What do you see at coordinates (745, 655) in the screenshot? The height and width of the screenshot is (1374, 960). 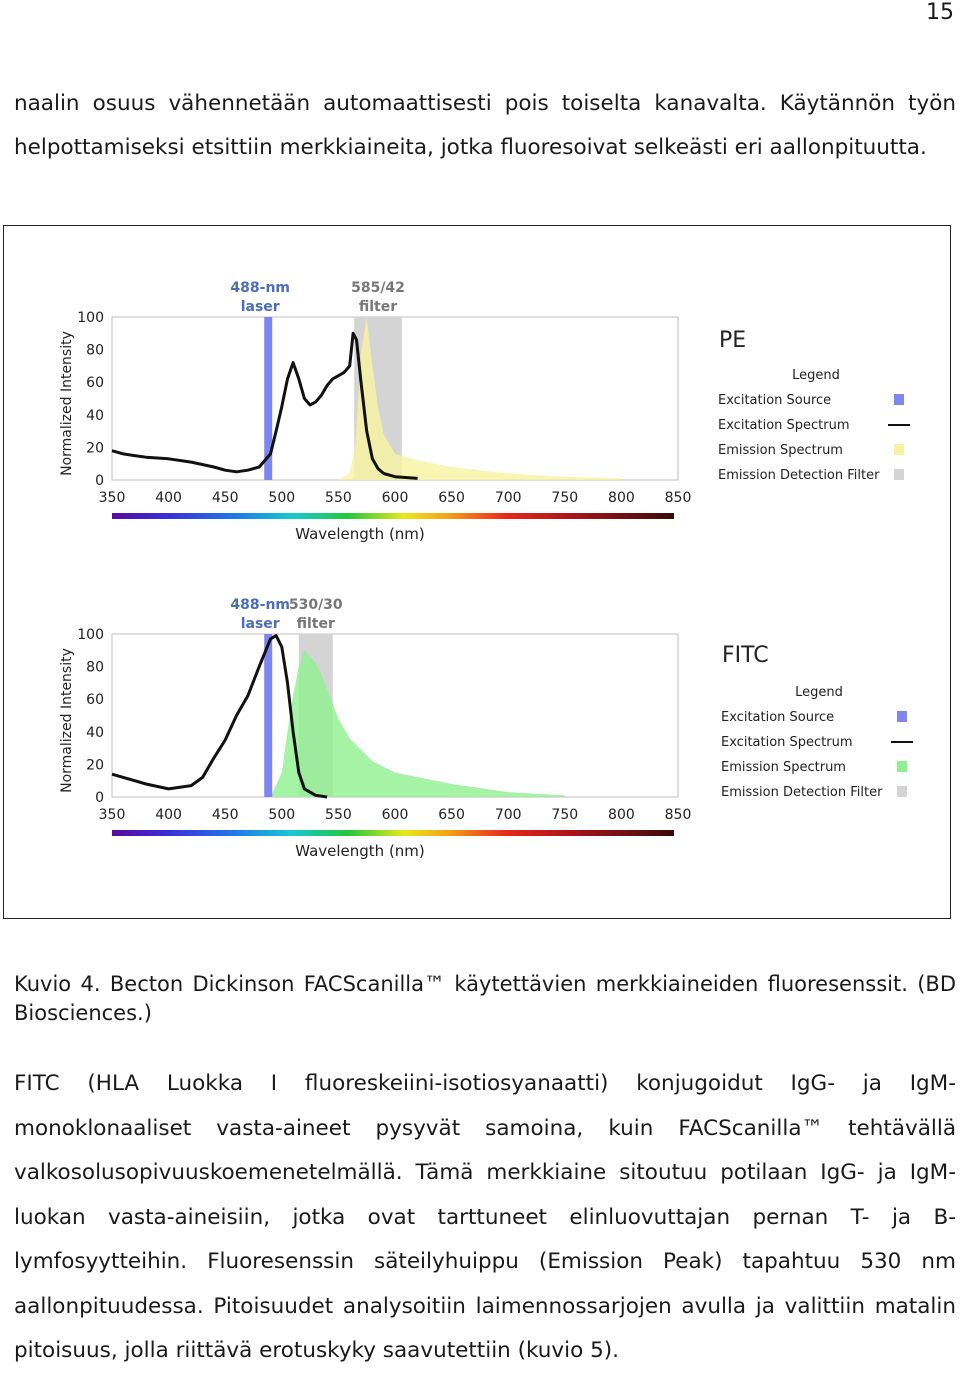 I see `chart-title: FITC` at bounding box center [745, 655].